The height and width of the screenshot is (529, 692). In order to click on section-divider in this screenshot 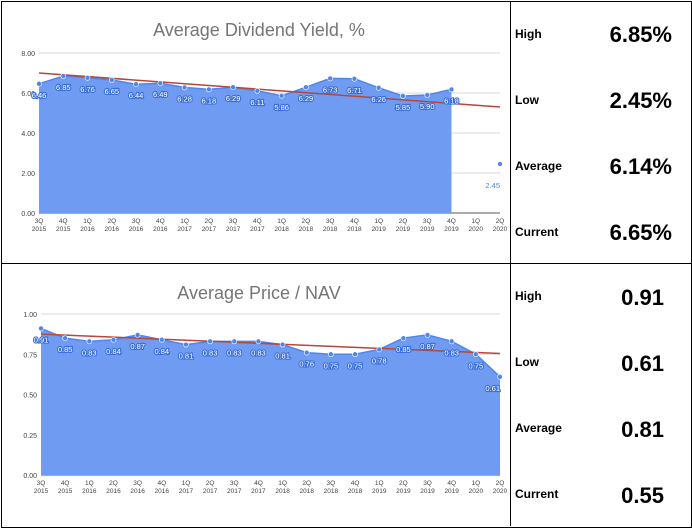, I will do `click(346, 263)`.